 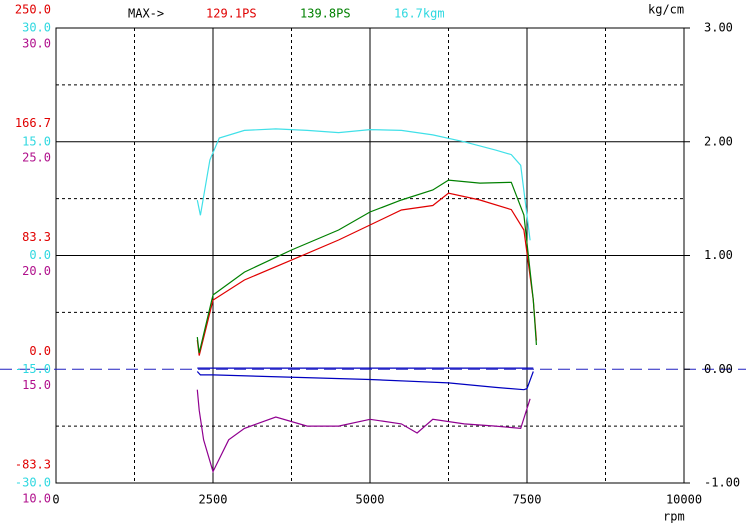 I want to click on y-tick-label: 83.3, so click(x=36, y=237).